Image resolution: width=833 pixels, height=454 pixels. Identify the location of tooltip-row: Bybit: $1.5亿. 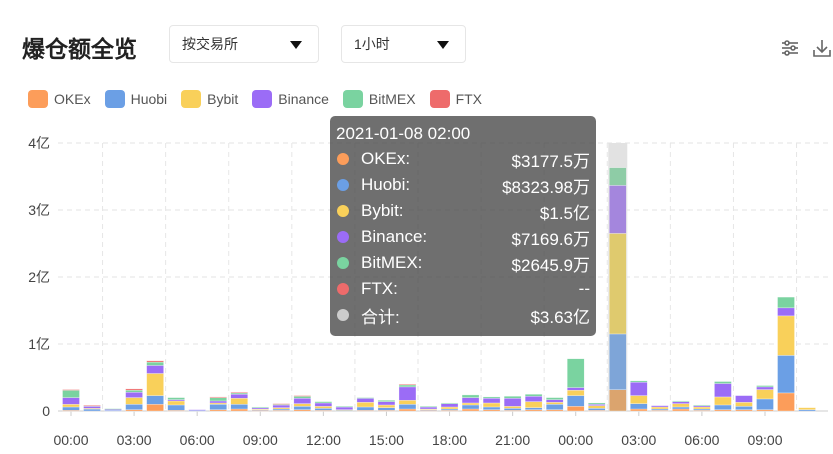
(463, 211).